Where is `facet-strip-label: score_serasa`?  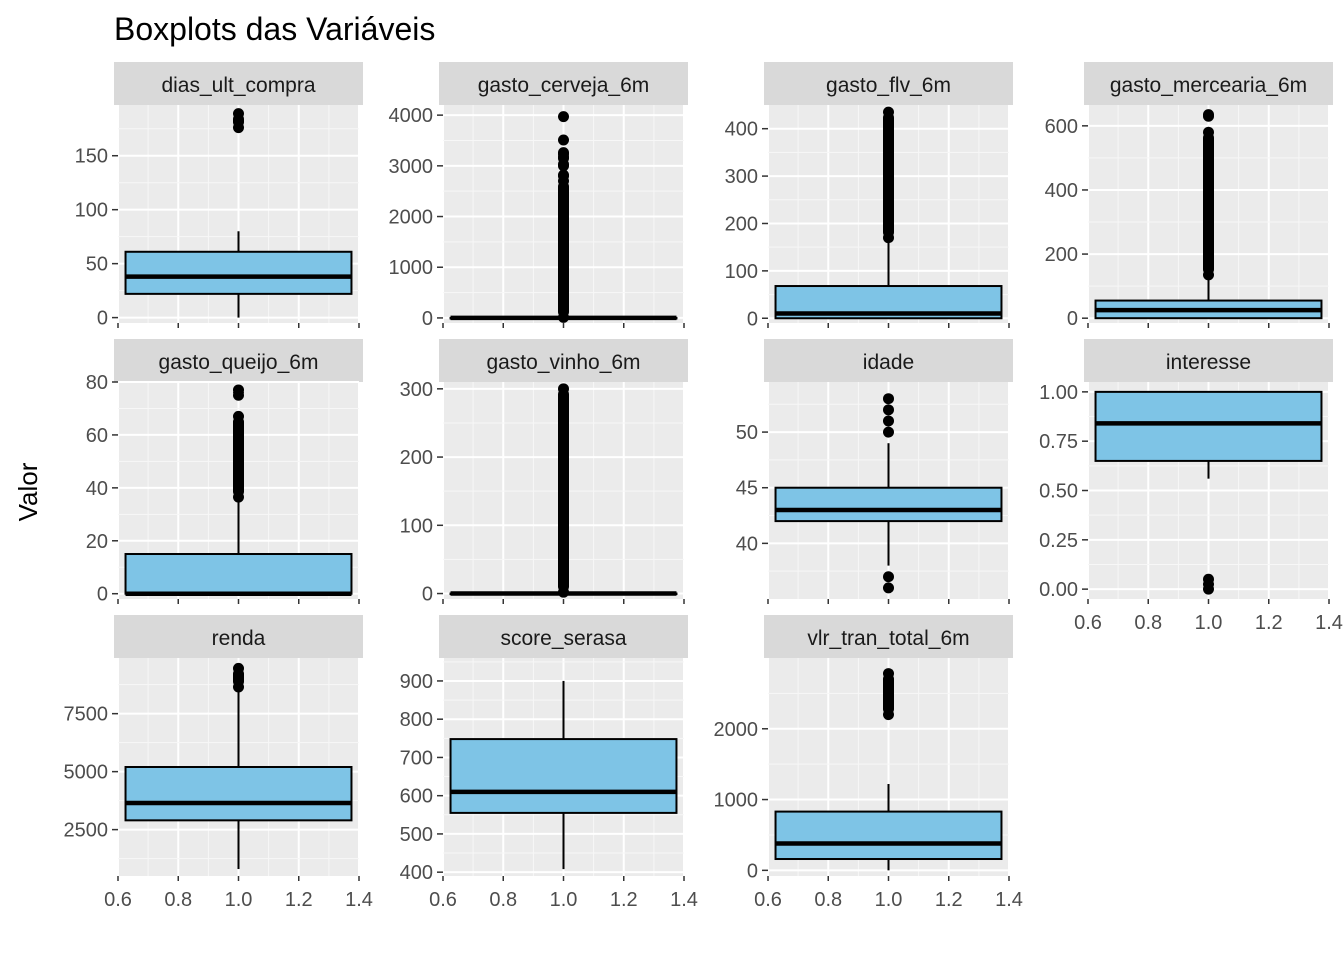 facet-strip-label: score_serasa is located at coordinates (563, 638).